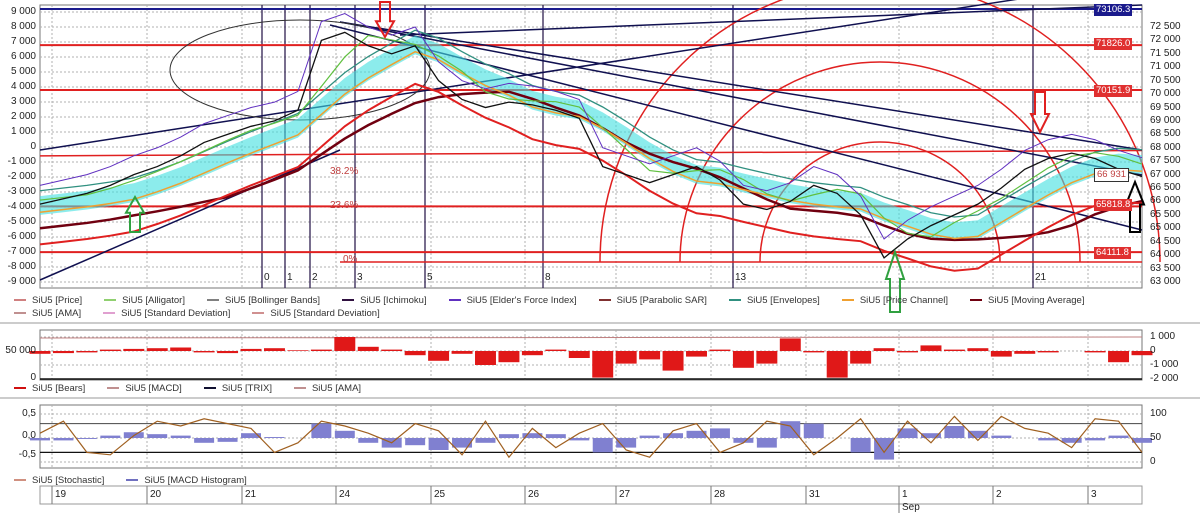  Describe the element at coordinates (135, 213) in the screenshot. I see `up-arrow` at that location.